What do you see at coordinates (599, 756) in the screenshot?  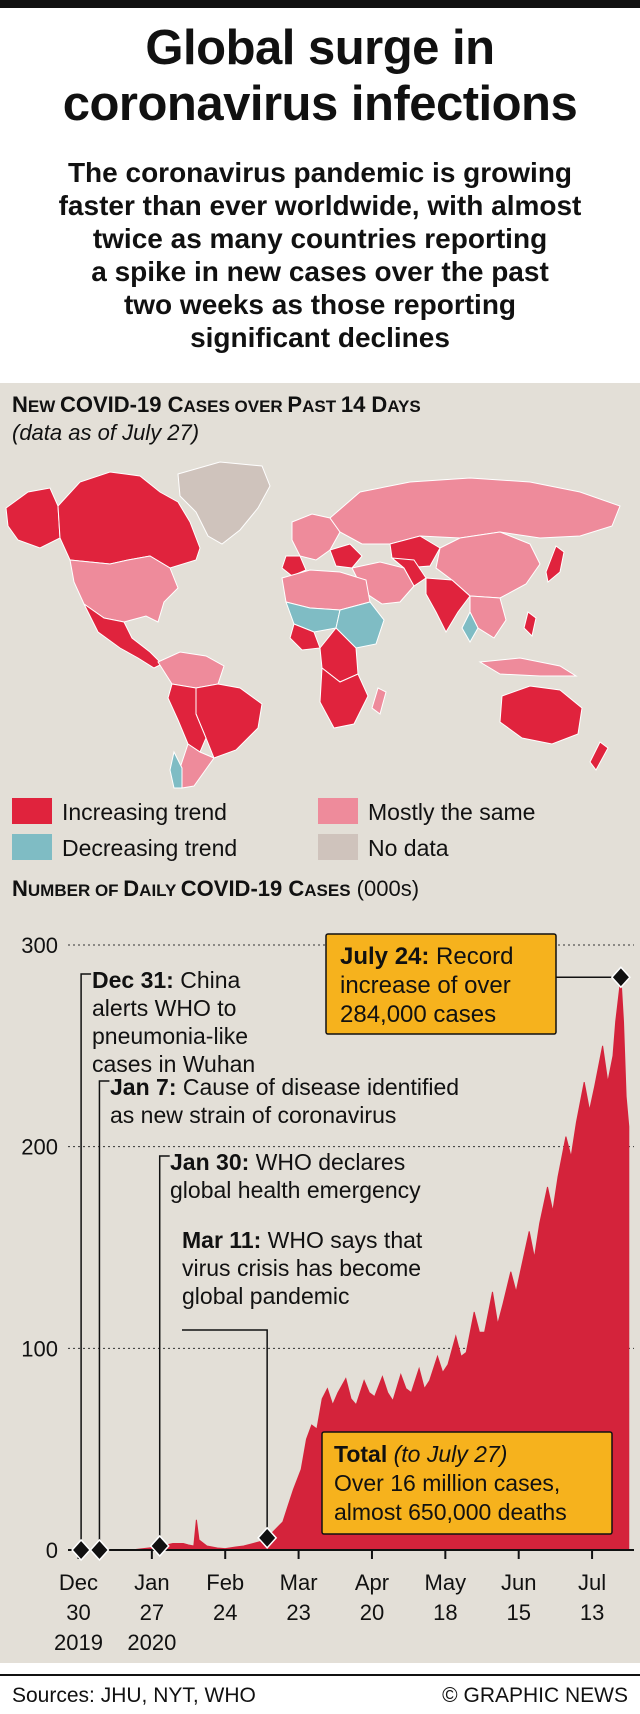 I see `map-region-new-zealand` at bounding box center [599, 756].